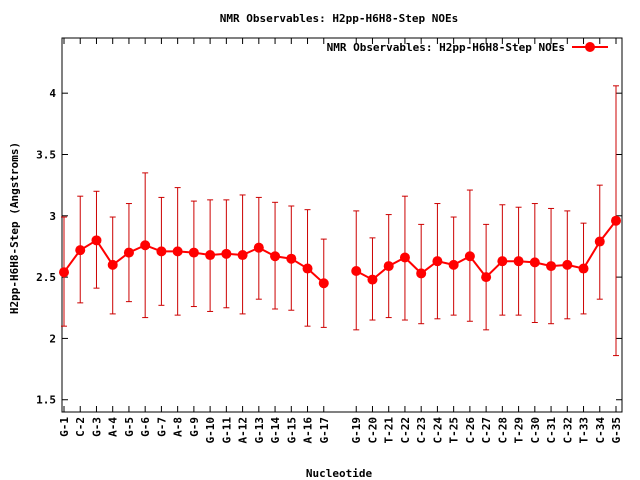  Describe the element at coordinates (80, 427) in the screenshot. I see `x-tick-label: C-2` at that location.